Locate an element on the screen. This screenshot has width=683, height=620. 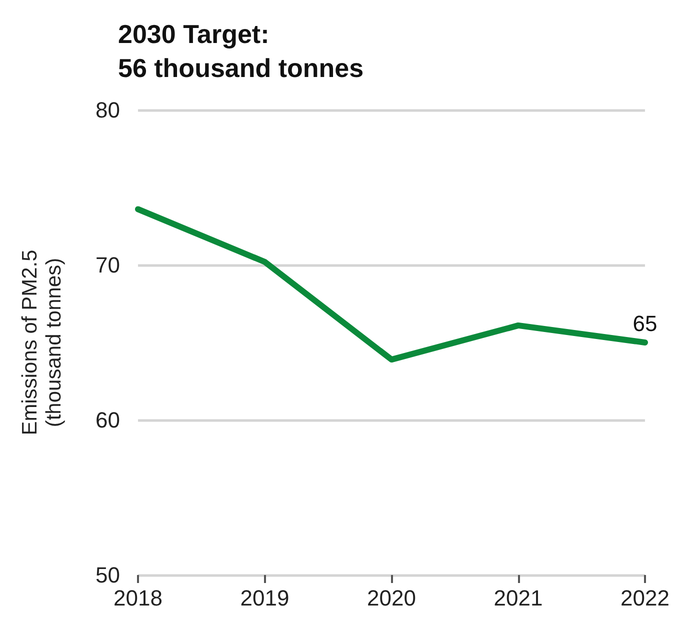
data-label: 65 is located at coordinates (645, 323).